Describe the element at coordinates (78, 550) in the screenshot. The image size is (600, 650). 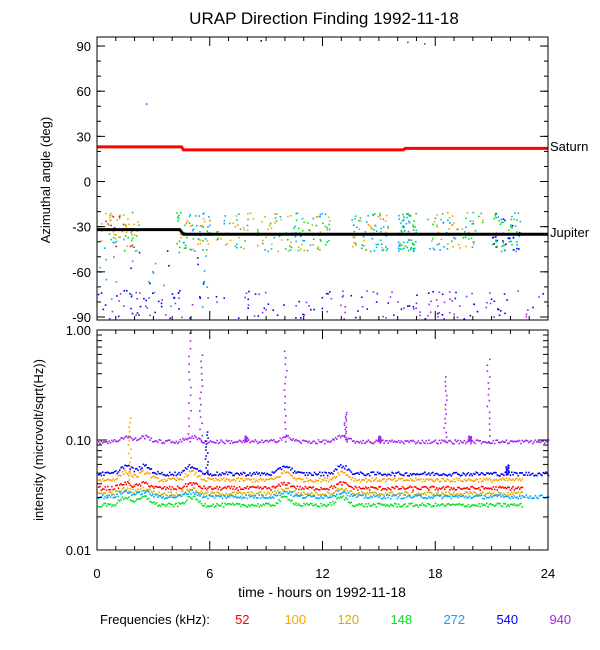
I see `intensity-tick-label: 0.01` at that location.